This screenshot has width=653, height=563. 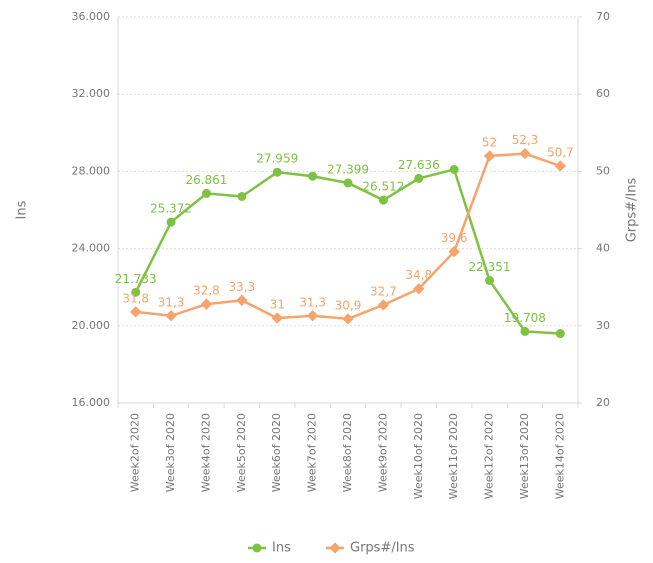 What do you see at coordinates (490, 267) in the screenshot?
I see `data-label: 22.351` at bounding box center [490, 267].